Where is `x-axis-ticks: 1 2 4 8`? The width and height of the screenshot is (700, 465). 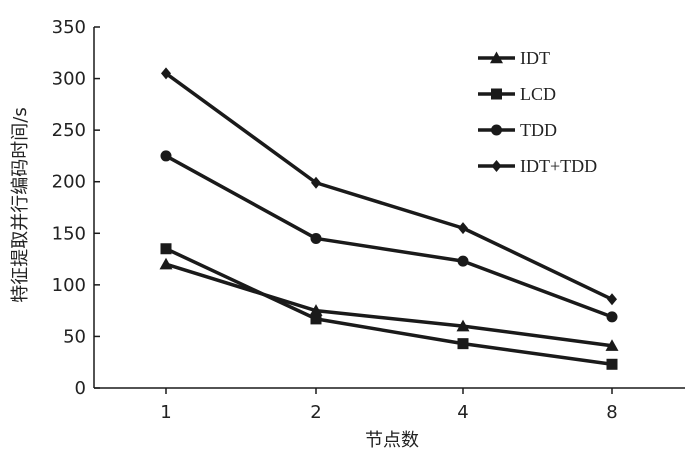
x-axis-ticks: 1 2 4 8 is located at coordinates (389, 405).